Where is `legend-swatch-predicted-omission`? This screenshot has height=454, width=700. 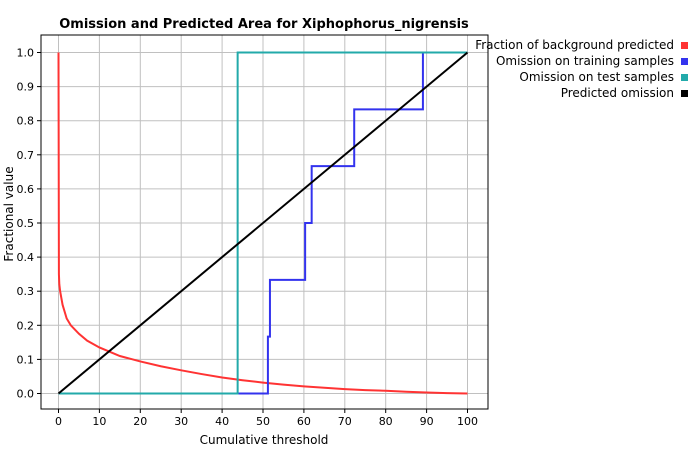 legend-swatch-predicted-omission is located at coordinates (684, 93).